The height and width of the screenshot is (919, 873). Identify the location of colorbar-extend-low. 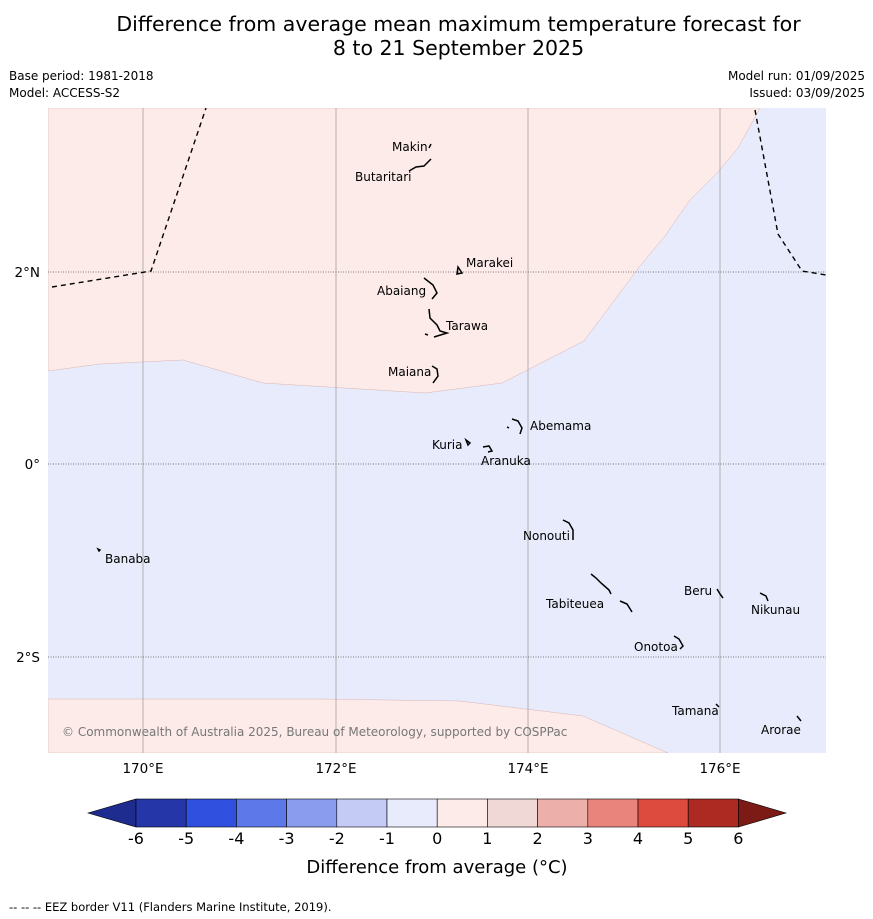
(111, 813).